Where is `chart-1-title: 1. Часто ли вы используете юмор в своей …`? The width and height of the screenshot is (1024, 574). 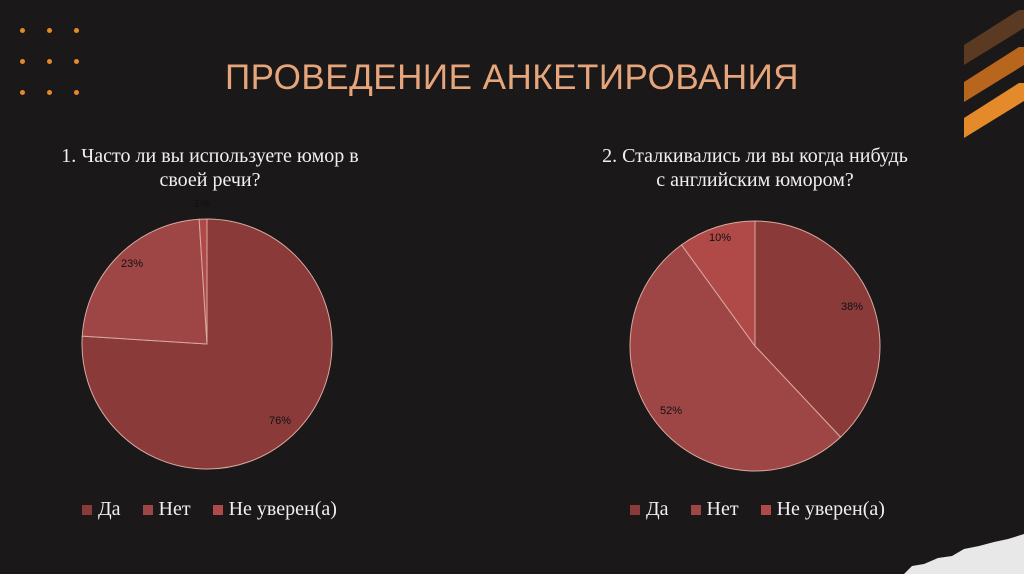 chart-1-title: 1. Часто ли вы используете юмор в своей … is located at coordinates (210, 168).